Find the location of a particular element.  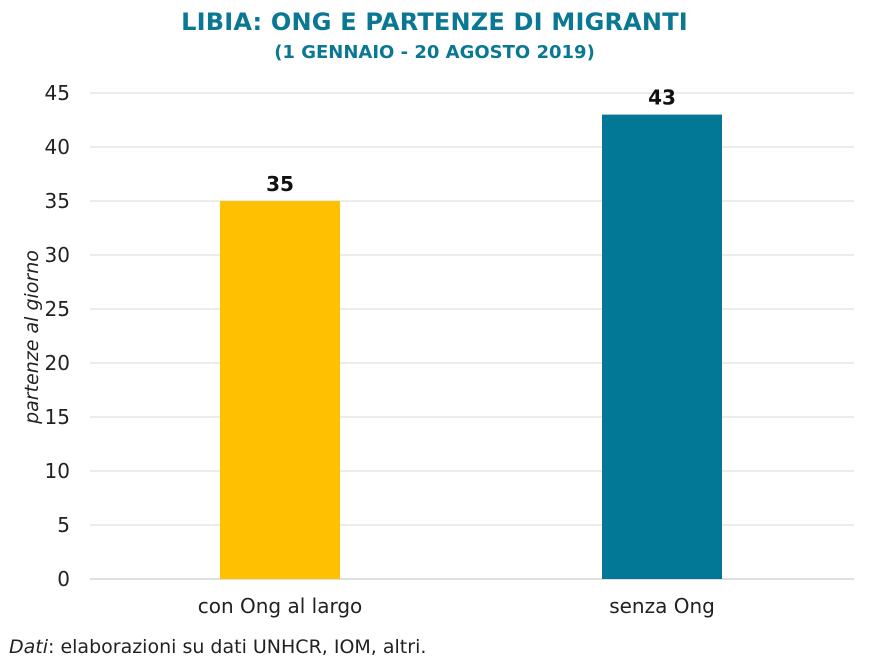

chart-title: LIBIA: ONG E PARTENZE DI MIGRANTI is located at coordinates (434, 22).